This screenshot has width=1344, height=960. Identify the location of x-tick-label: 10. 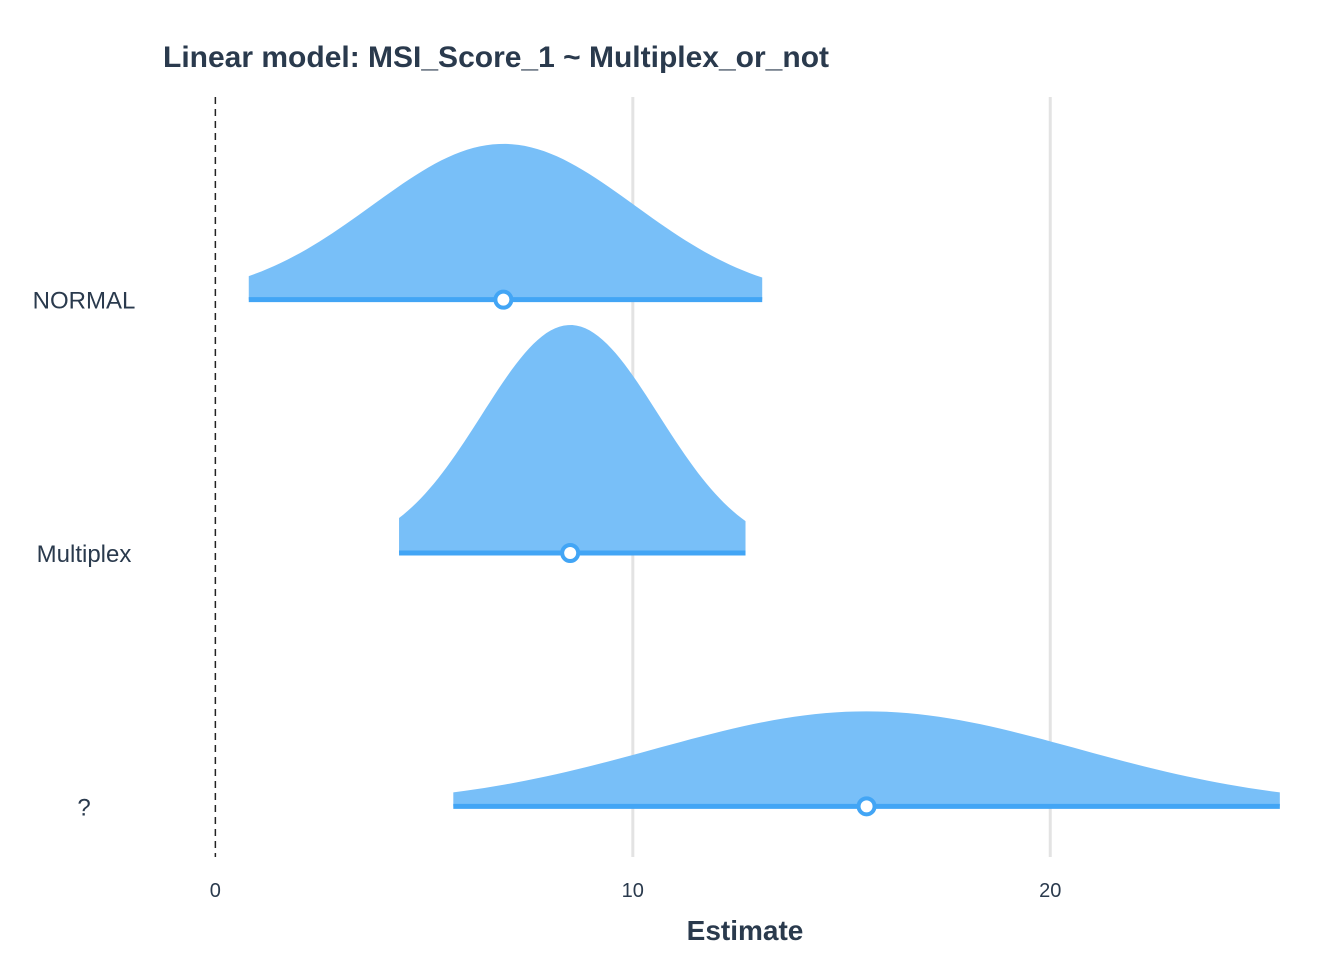
(633, 891).